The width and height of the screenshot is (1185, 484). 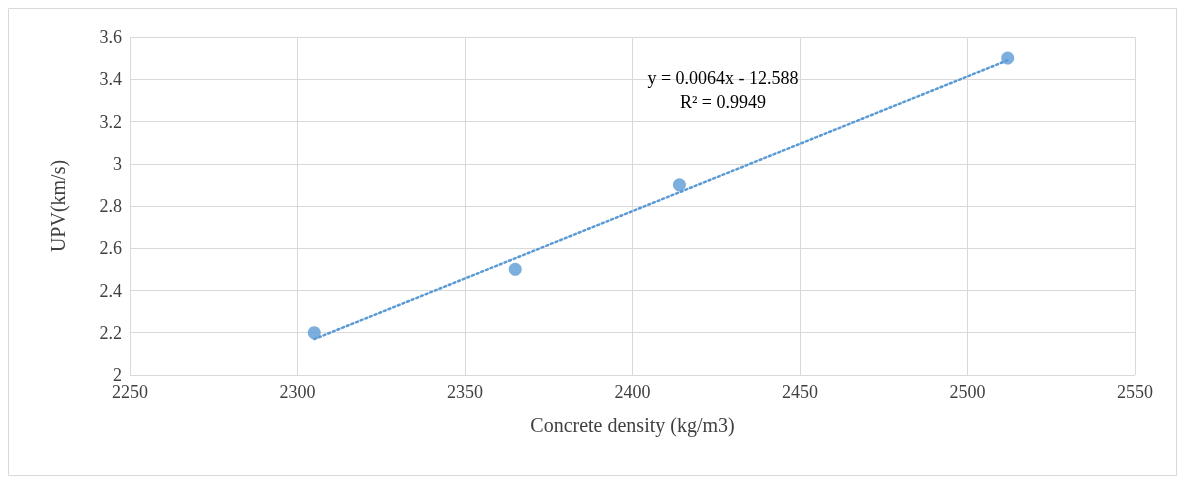 I want to click on y-tick-label: 2.2, so click(x=110, y=332).